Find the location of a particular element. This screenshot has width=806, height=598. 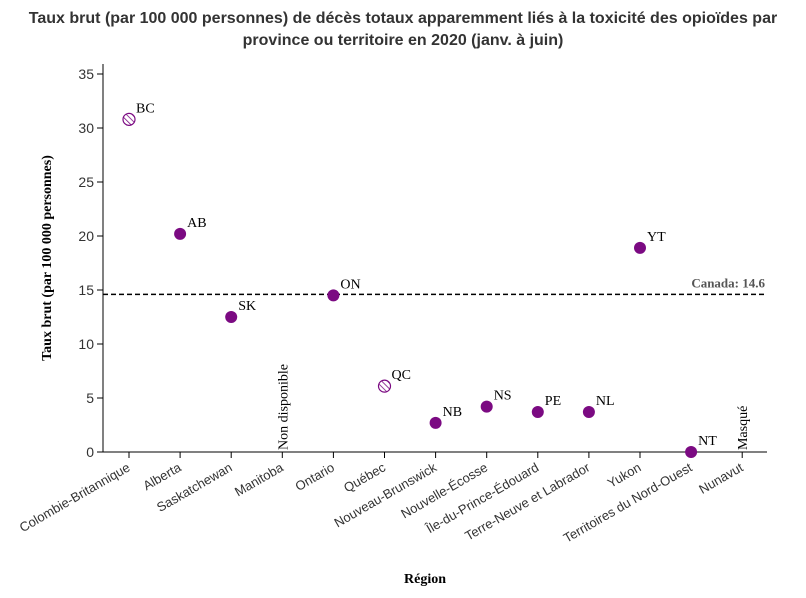

data-point-label: ON is located at coordinates (350, 284).